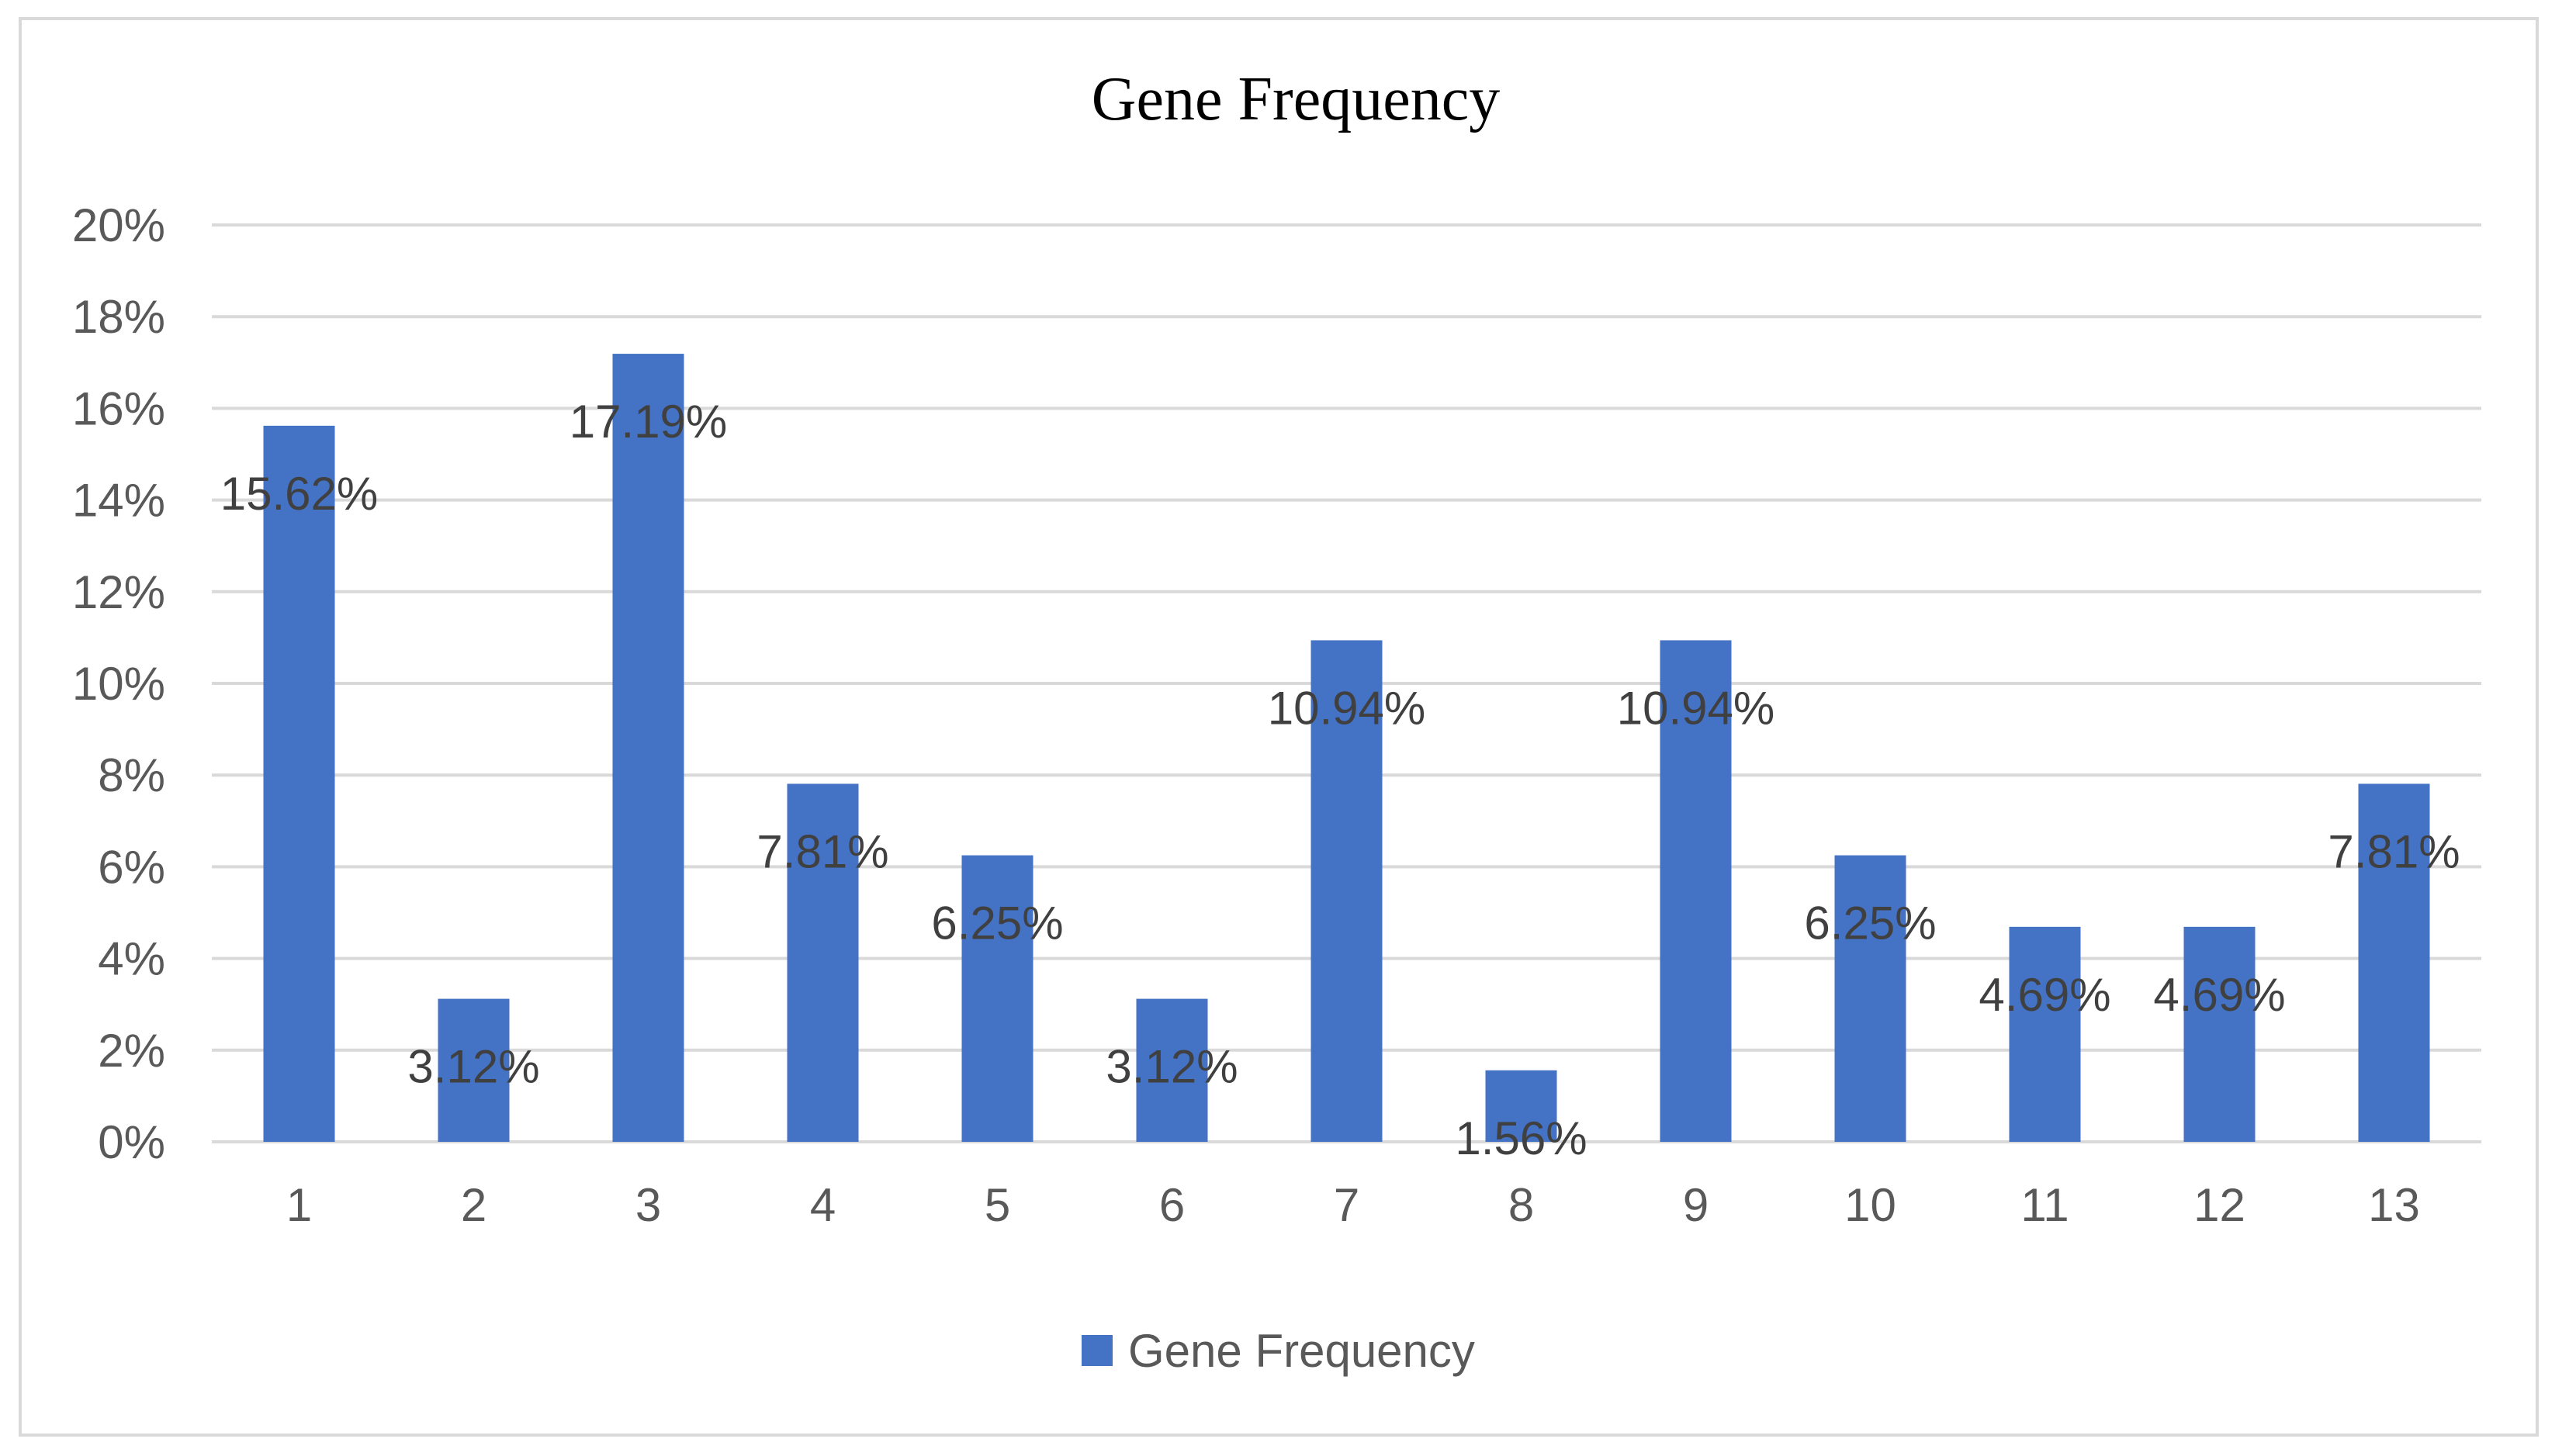 The image size is (2569, 1456). What do you see at coordinates (823, 1205) in the screenshot?
I see `x-tick-label: 4` at bounding box center [823, 1205].